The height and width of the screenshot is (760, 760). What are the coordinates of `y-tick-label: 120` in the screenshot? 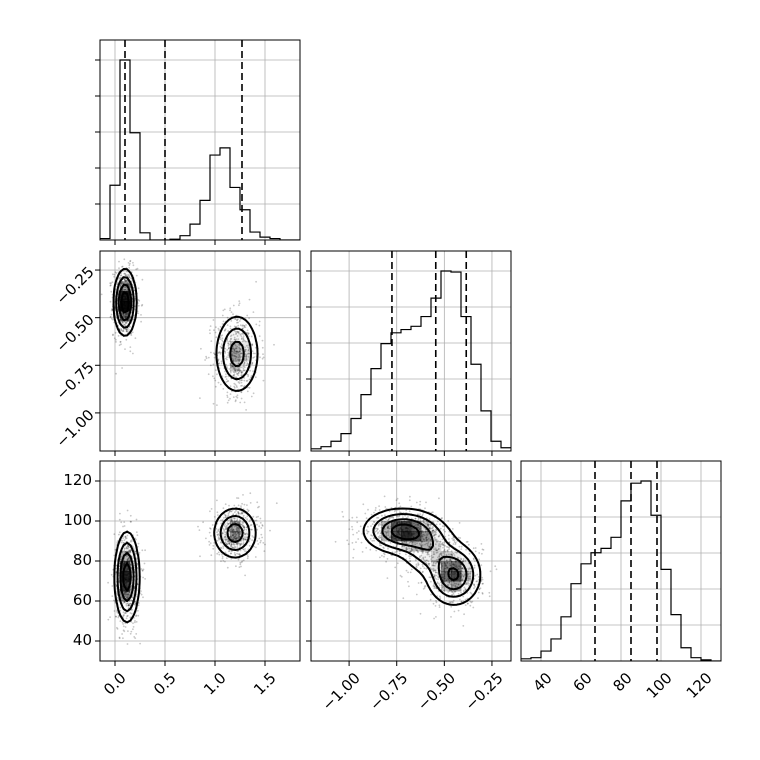 It's located at (77, 480).